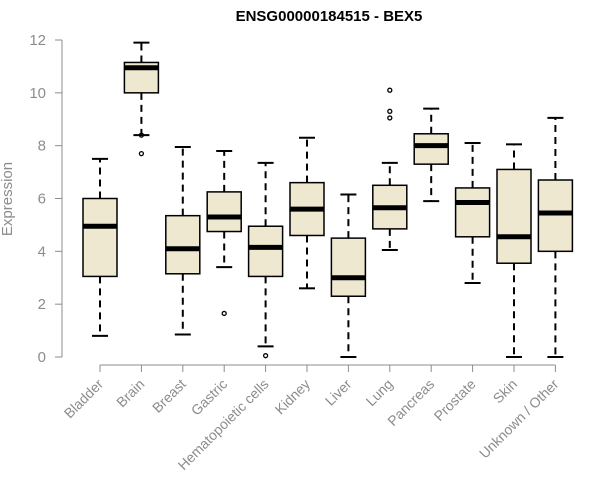  I want to click on x-tick-label: Bladder, so click(84, 399).